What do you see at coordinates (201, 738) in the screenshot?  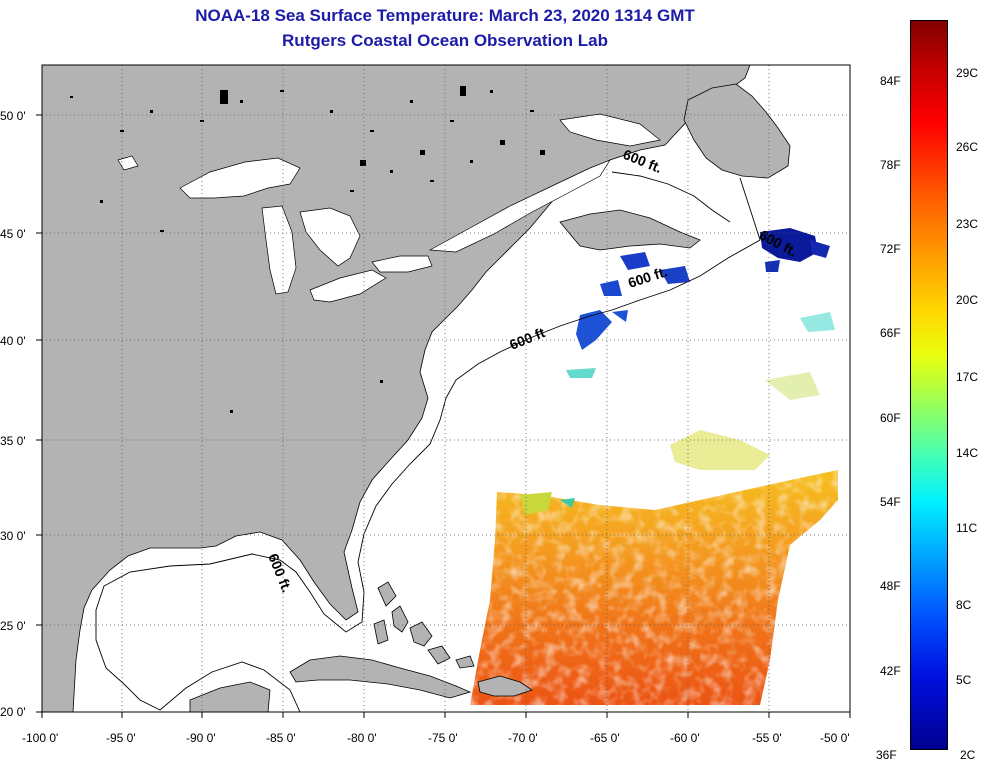 I see `lon-label: -90 0'` at bounding box center [201, 738].